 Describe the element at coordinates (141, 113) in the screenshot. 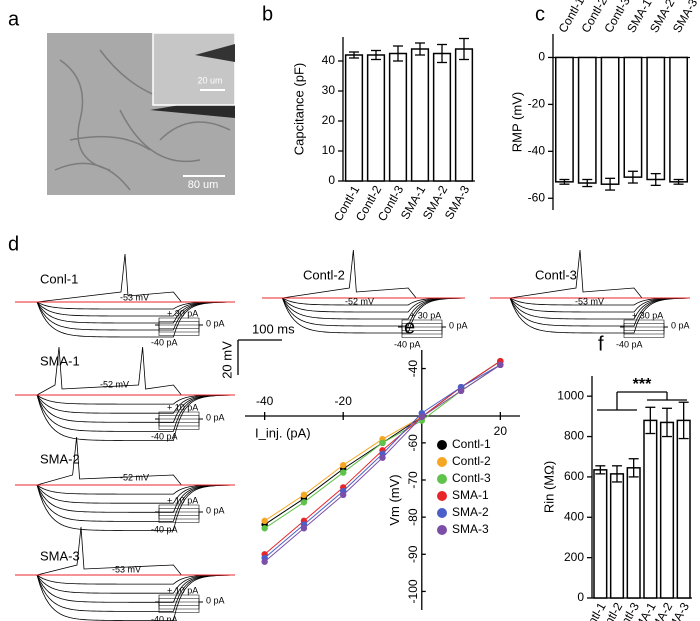

I see `micrograph: 20 um 80 um` at that location.